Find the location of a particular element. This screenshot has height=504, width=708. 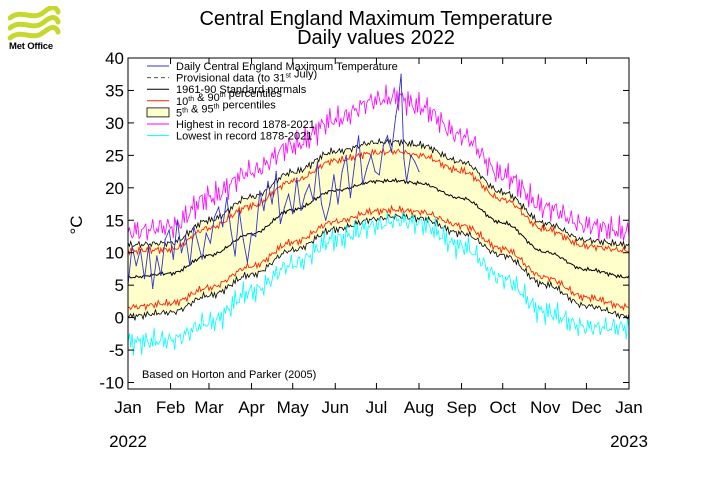

y-tick-label: 40 is located at coordinates (114, 58).